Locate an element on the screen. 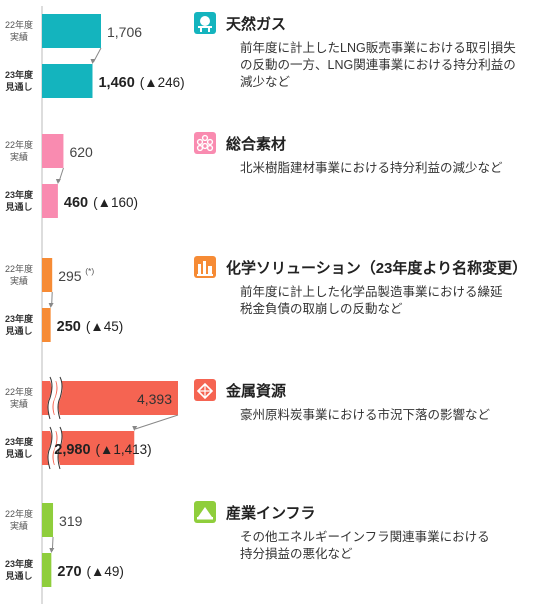  segment-name: 化学ソリューション（23年度より名称変更） is located at coordinates (377, 268).